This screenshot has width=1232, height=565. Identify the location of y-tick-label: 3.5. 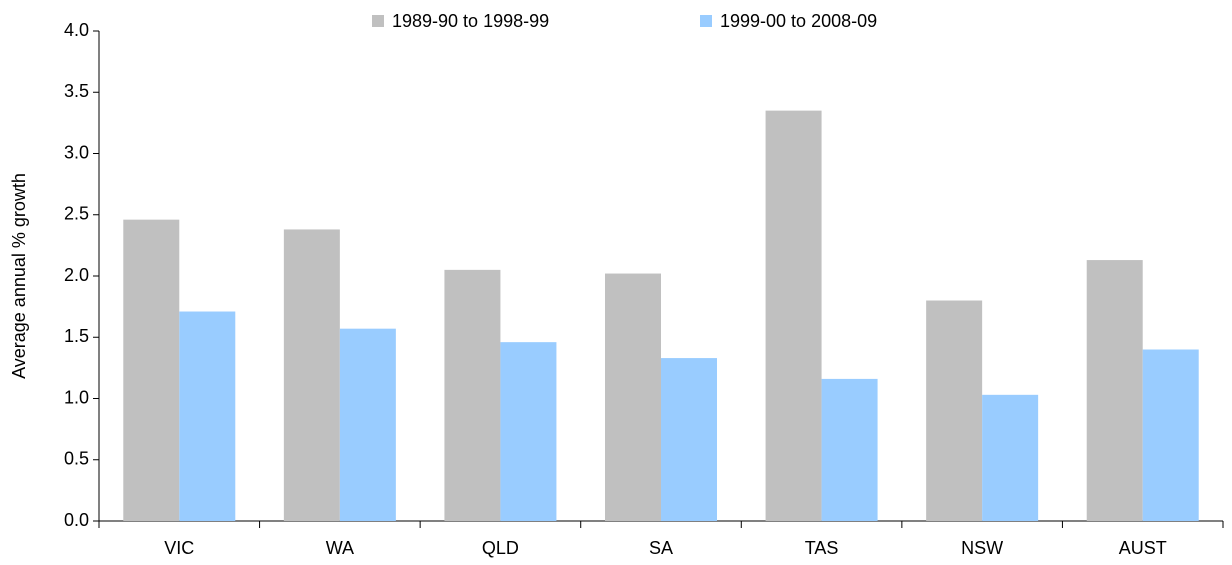
(76, 91).